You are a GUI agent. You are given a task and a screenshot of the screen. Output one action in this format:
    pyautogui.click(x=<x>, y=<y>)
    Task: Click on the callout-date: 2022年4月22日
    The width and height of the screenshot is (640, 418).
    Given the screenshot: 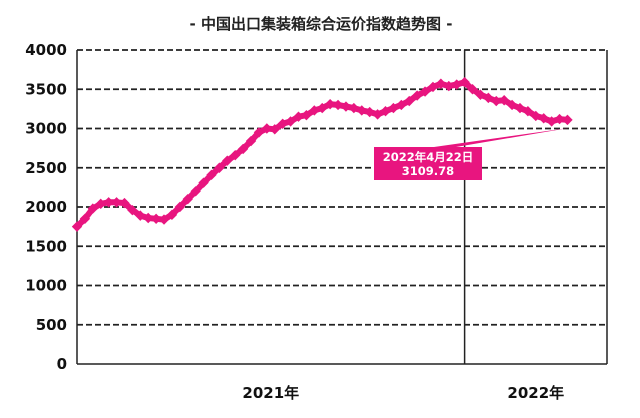 What is the action you would take?
    pyautogui.click(x=428, y=157)
    